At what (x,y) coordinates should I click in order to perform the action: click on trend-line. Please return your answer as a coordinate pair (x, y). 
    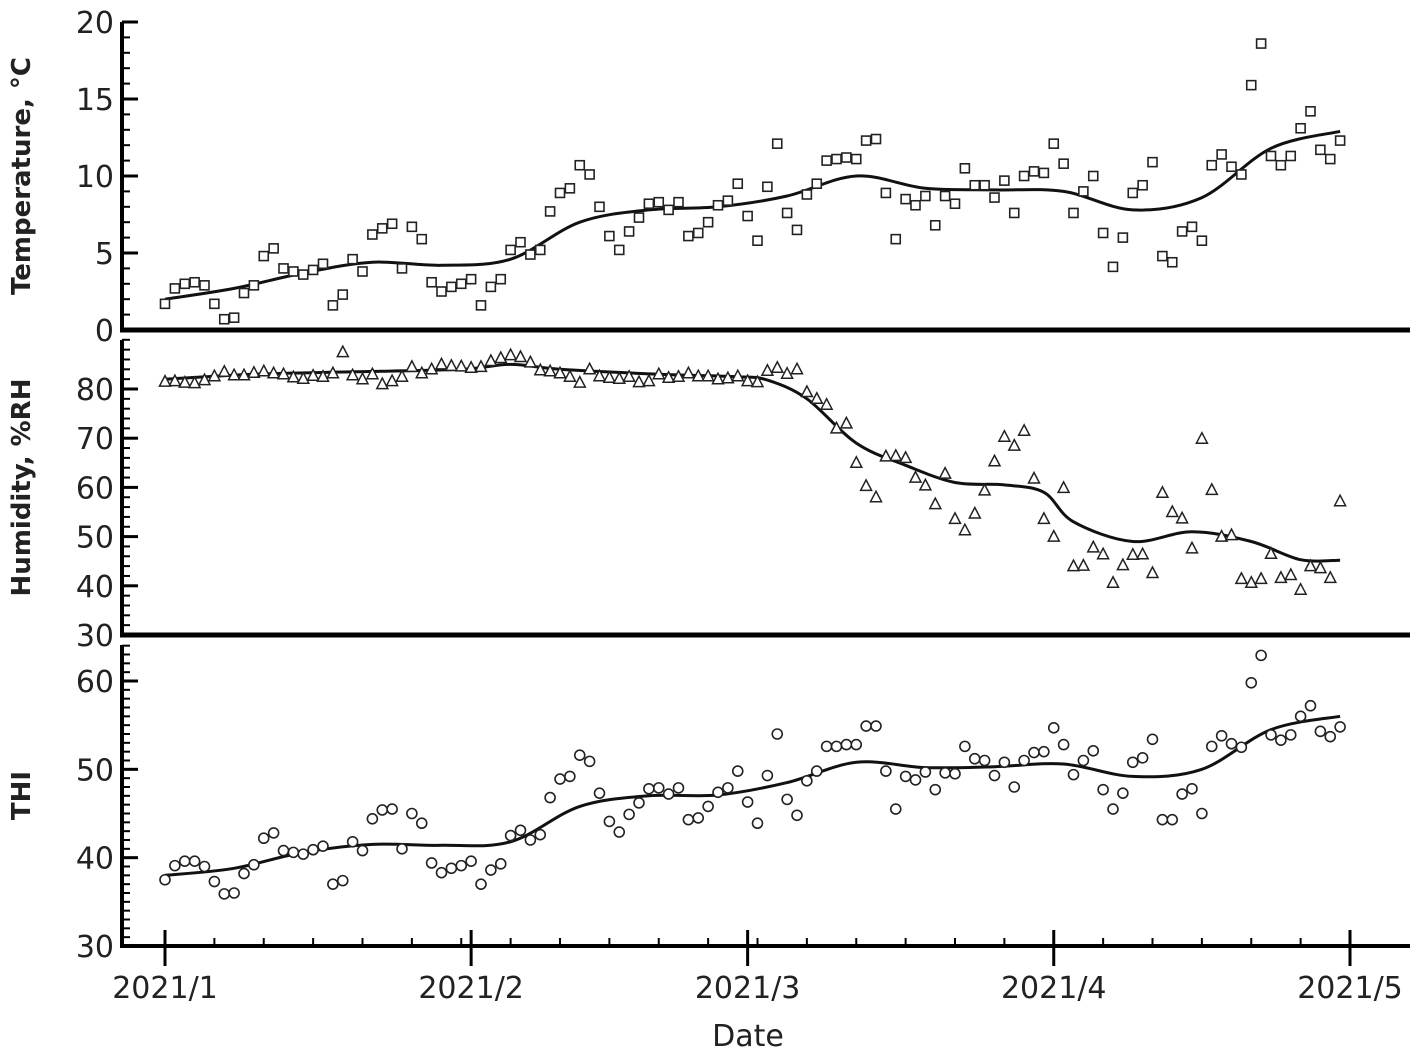
    Looking at the image, I should click on (752, 795).